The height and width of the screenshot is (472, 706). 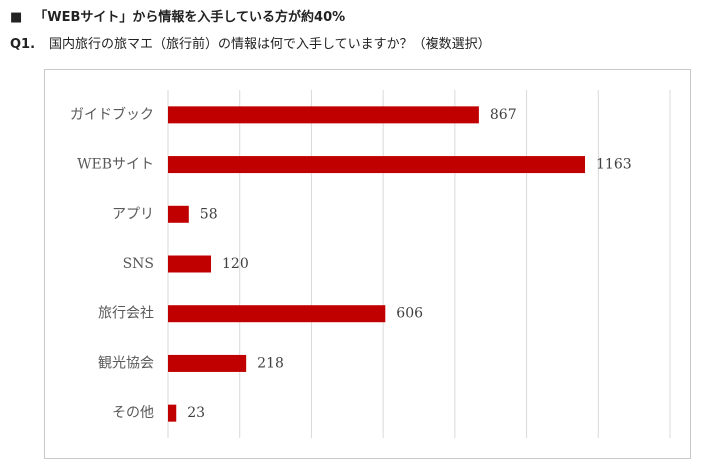 What do you see at coordinates (138, 264) in the screenshot?
I see `category-label: SNS` at bounding box center [138, 264].